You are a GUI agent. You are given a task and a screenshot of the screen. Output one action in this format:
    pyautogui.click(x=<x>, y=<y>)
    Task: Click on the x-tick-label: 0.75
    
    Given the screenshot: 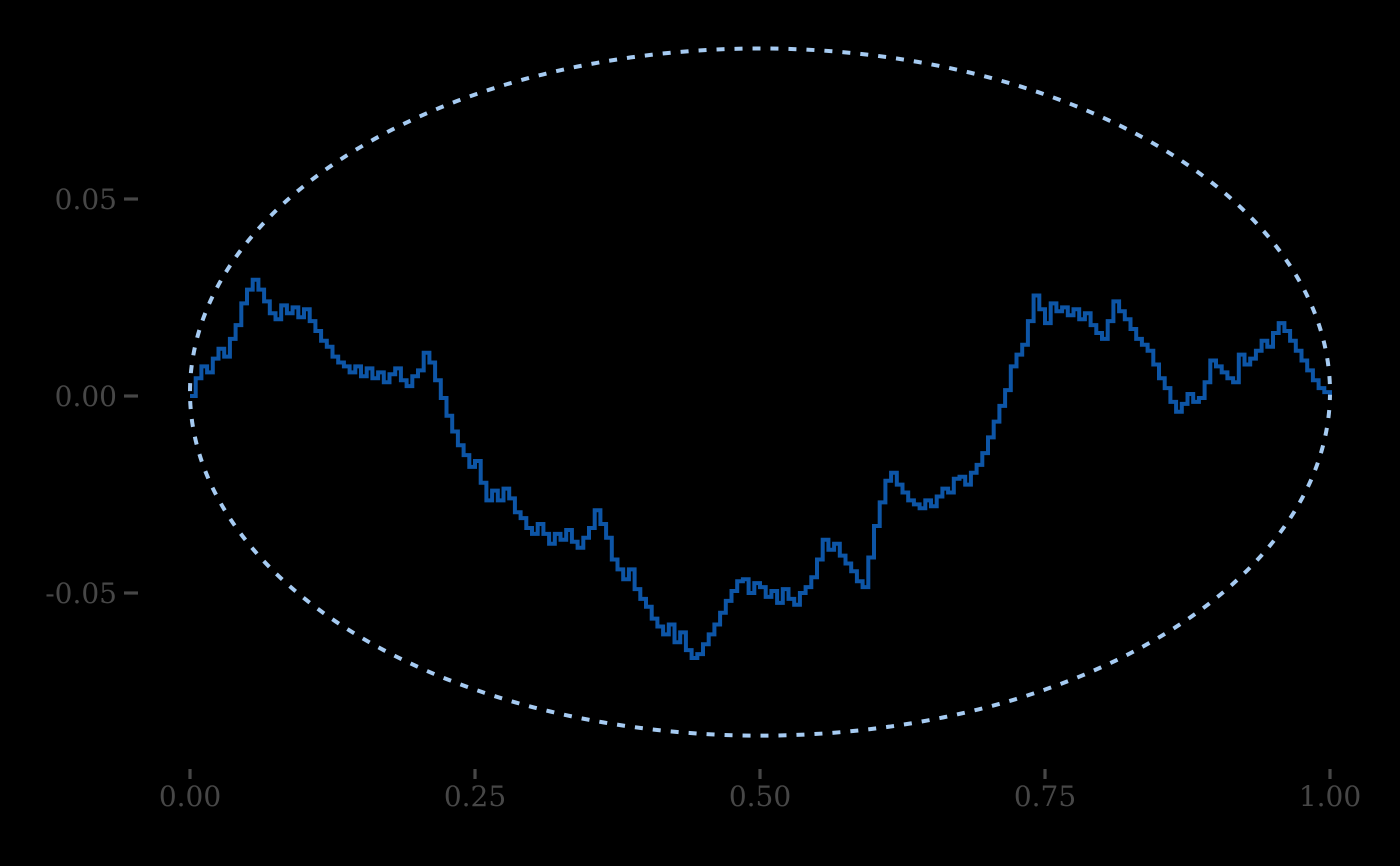 What is the action you would take?
    pyautogui.click(x=1045, y=796)
    